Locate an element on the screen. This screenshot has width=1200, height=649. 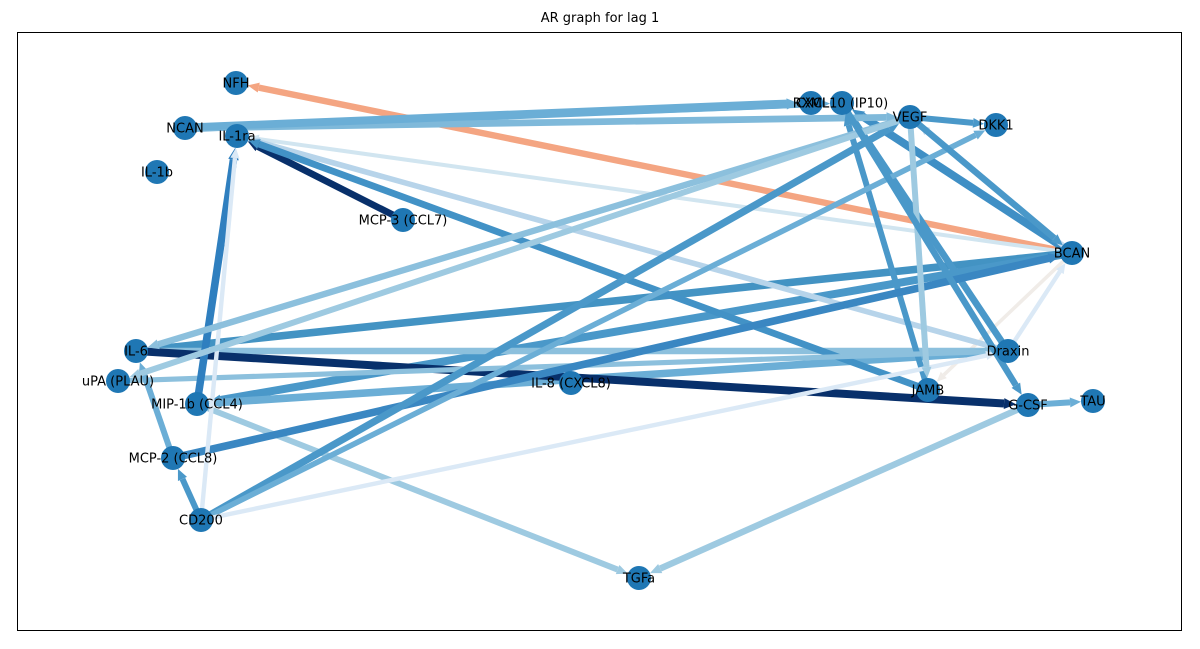
edge-vegf-to-jamb is located at coordinates (919, 247).